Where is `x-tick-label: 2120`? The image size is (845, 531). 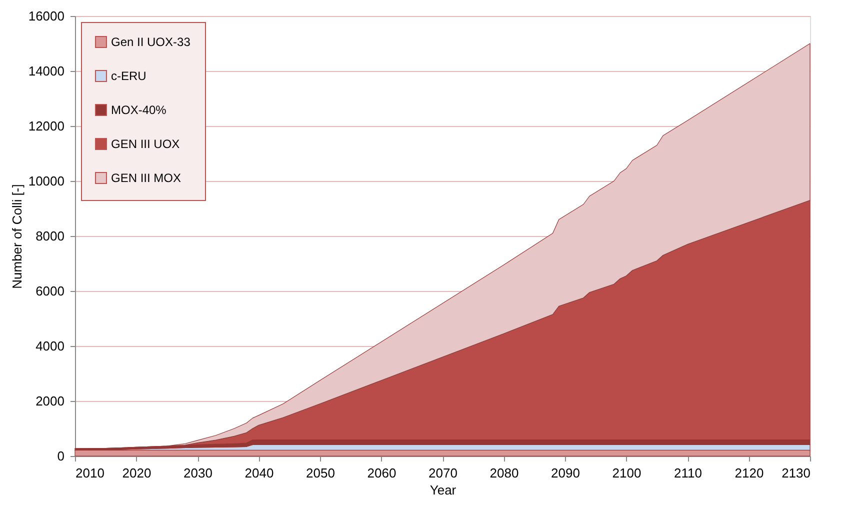 x-tick-label: 2120 is located at coordinates (749, 473).